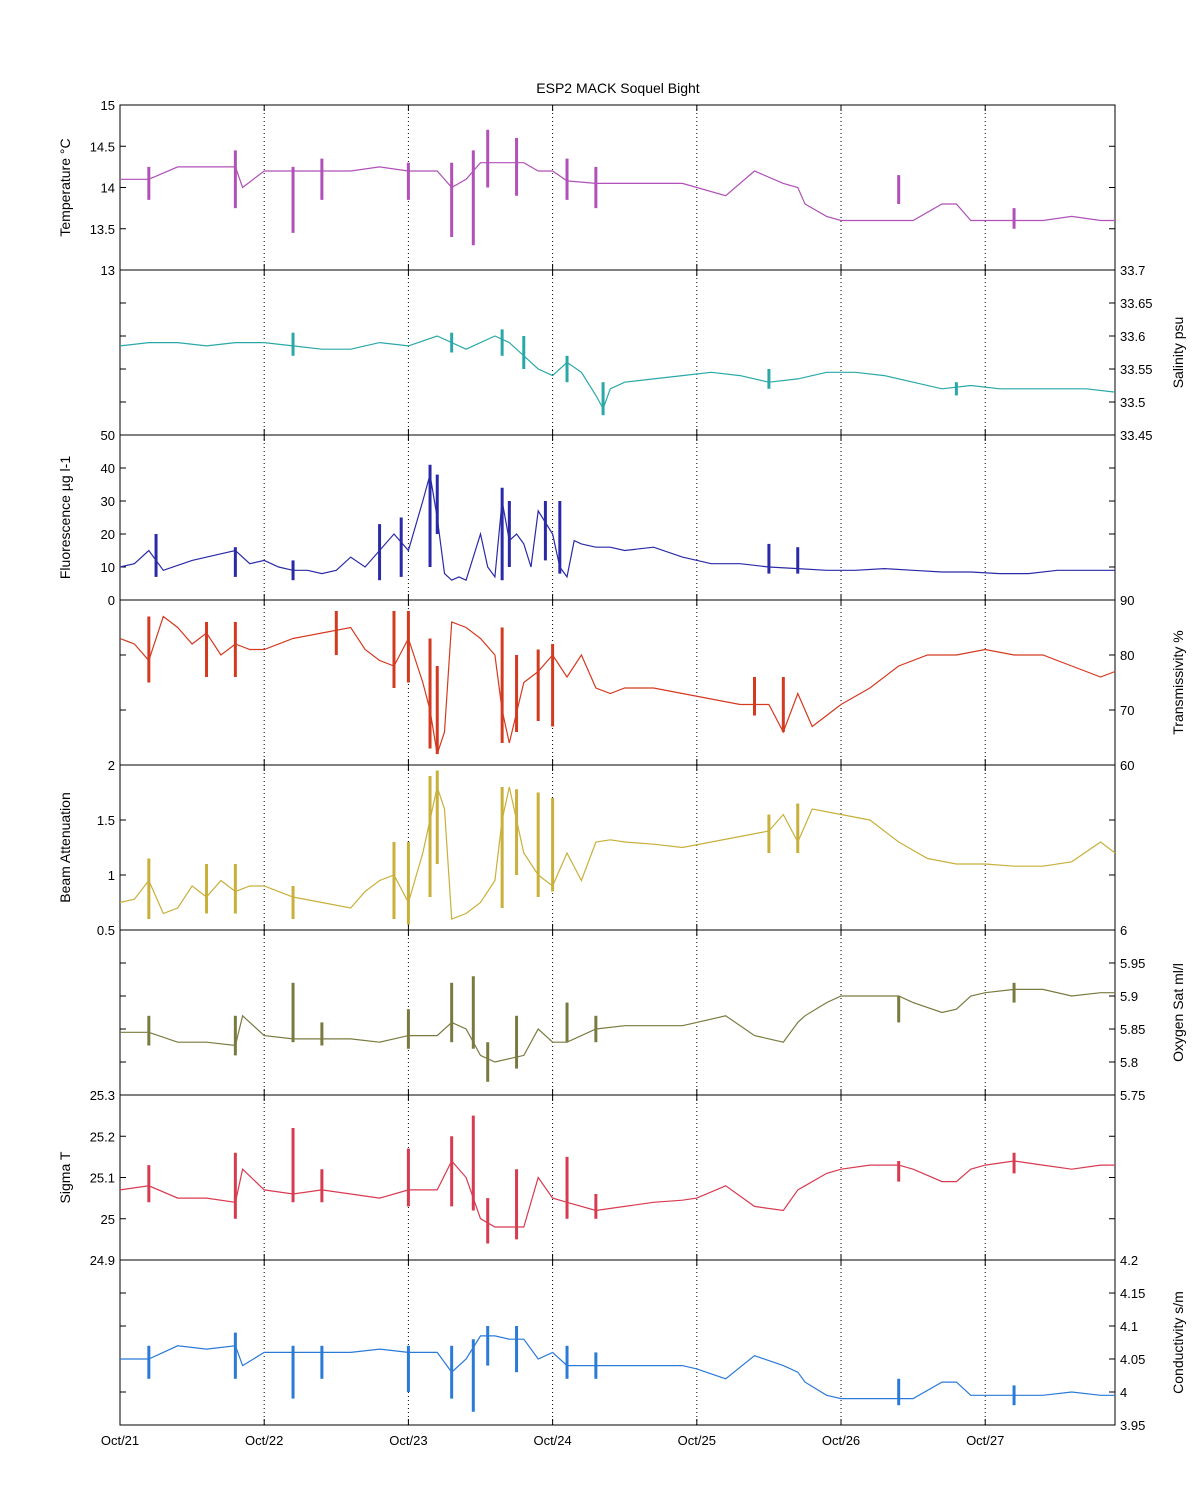 This screenshot has height=1501, width=1200. Describe the element at coordinates (1136, 303) in the screenshot. I see `y-tick-label: 33.65` at that location.